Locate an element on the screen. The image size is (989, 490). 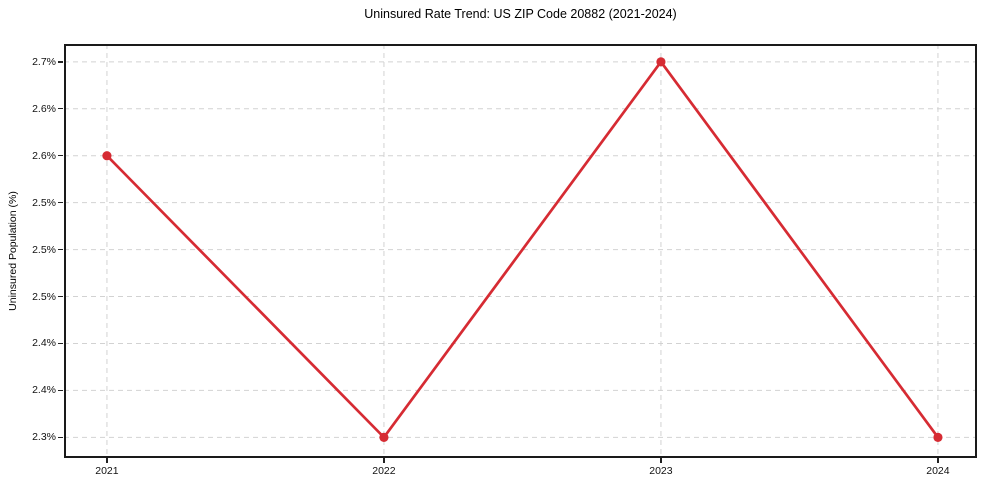
y-tick-label: 2.3% is located at coordinates (44, 437).